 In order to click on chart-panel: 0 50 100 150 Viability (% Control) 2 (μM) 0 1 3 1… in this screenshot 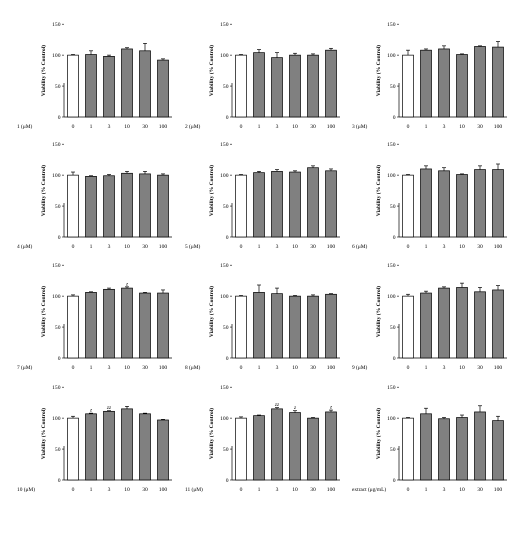, I will do `click(262, 76)`.